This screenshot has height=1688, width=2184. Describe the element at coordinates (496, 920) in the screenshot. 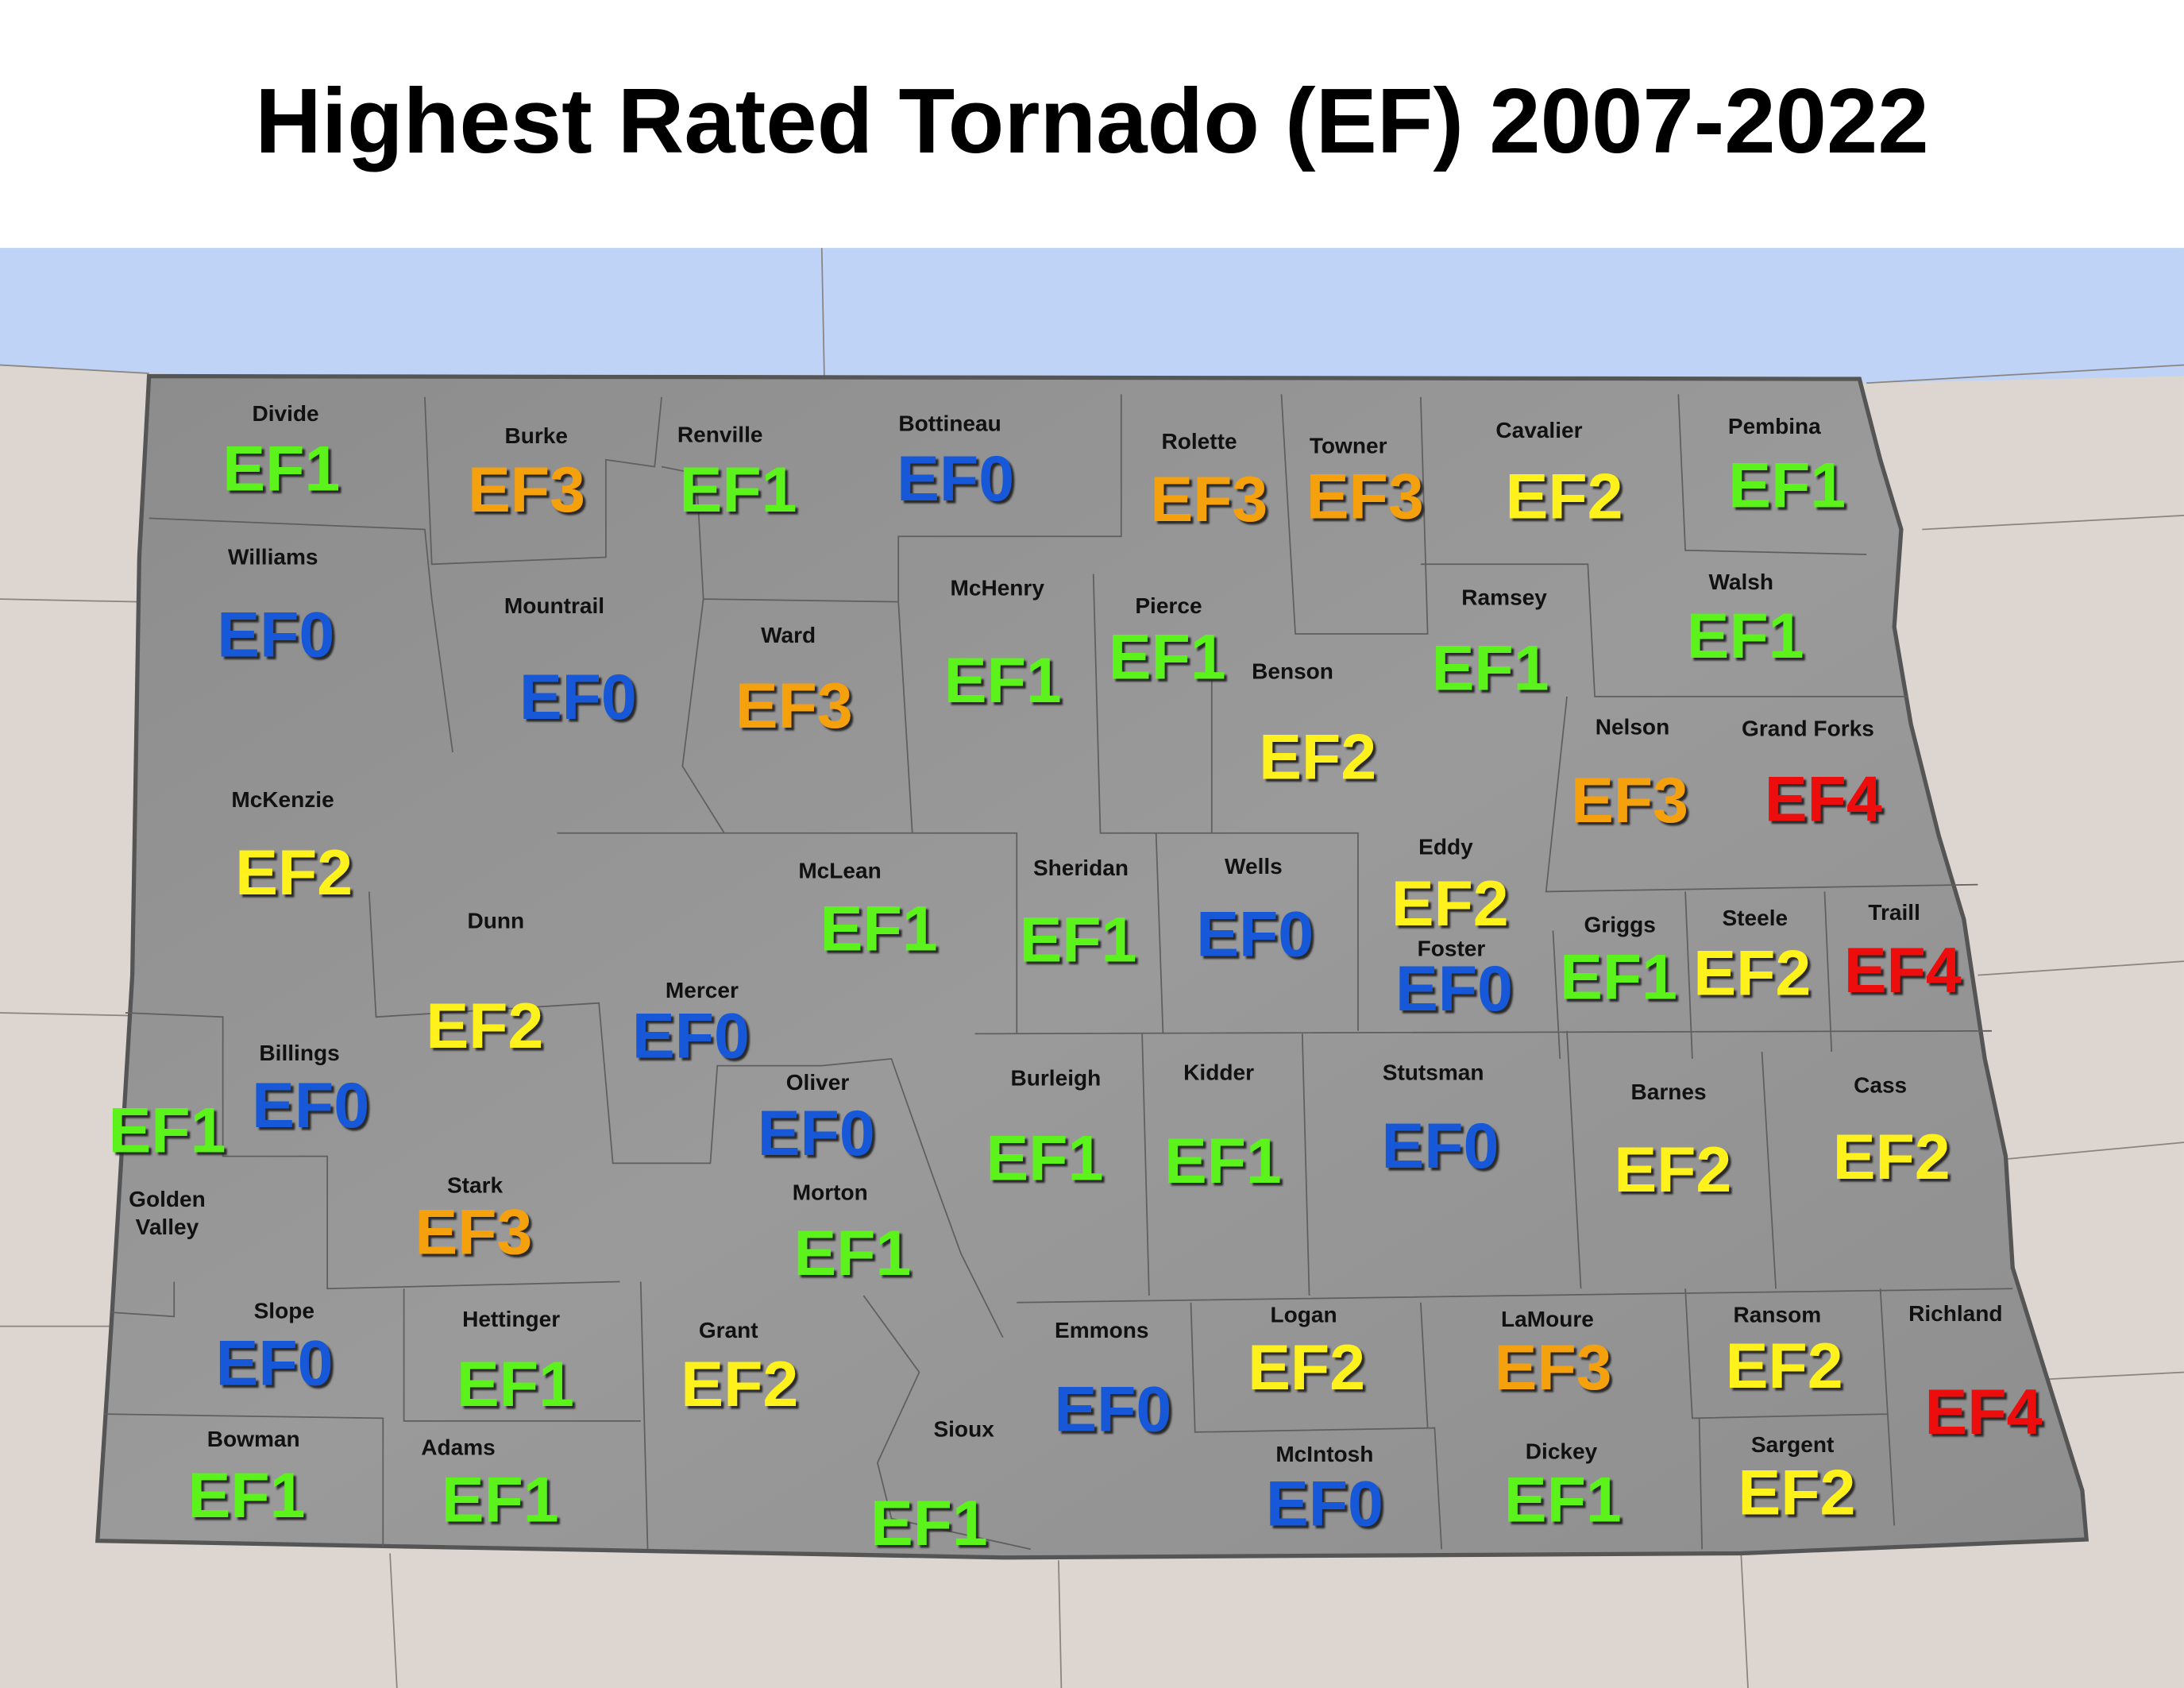

I see `county-name: Dunn` at that location.